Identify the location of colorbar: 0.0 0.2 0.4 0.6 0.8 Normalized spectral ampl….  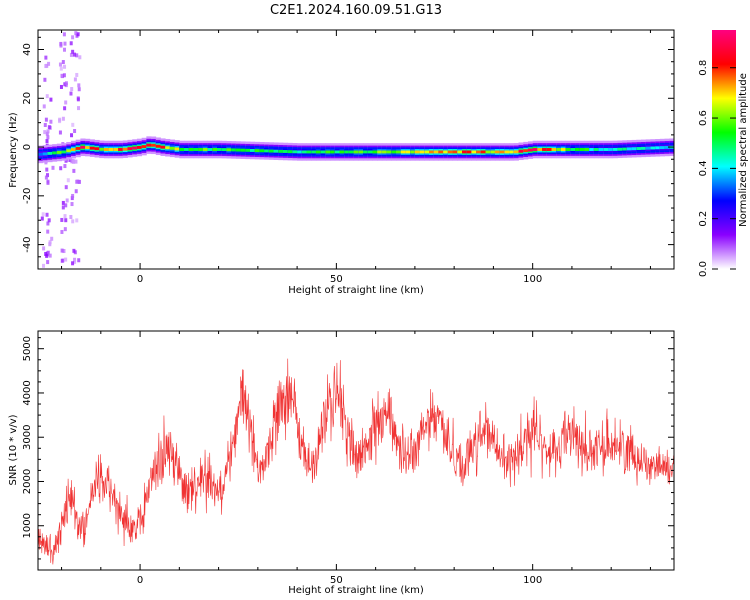
(723, 153).